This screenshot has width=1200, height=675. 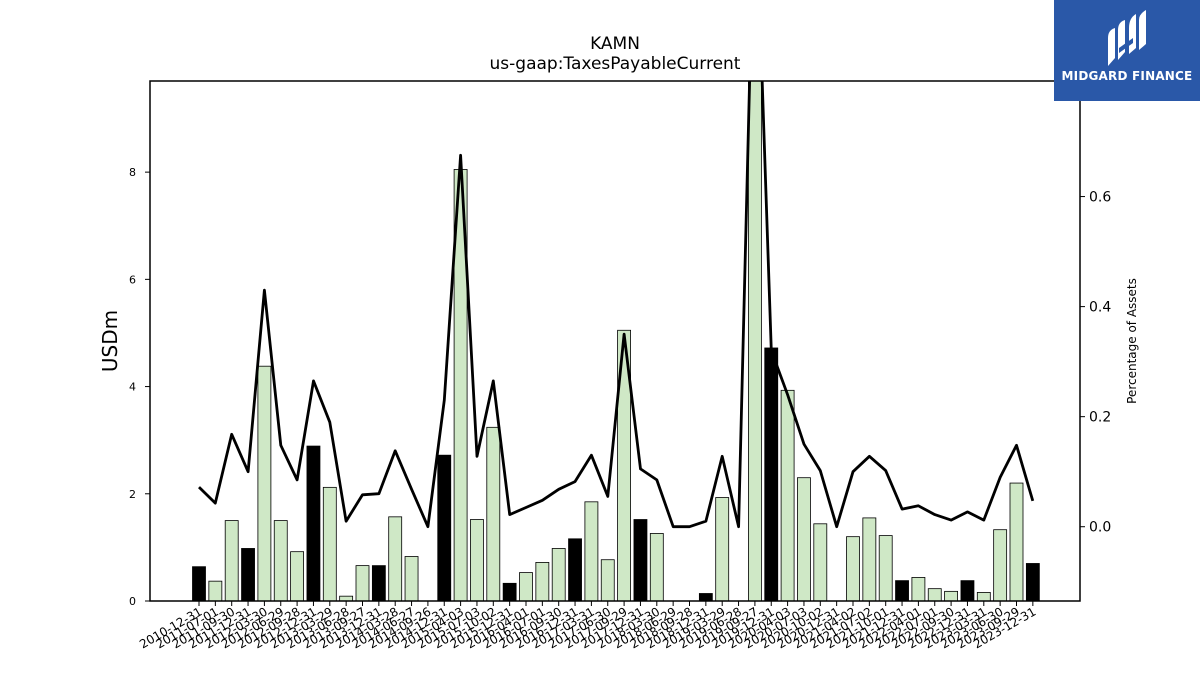 I want to click on brand-logo: MIDGARD FINANCE, so click(x=1127, y=50).